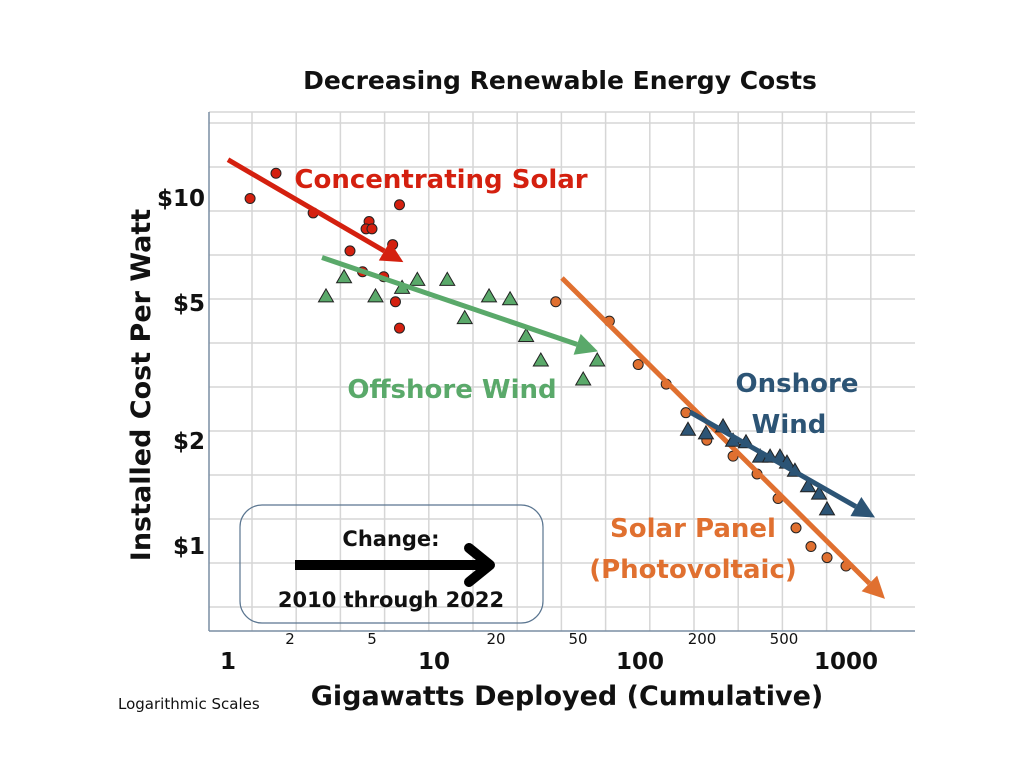  What do you see at coordinates (189, 704) in the screenshot?
I see `log-scale-note: Logarithmic Scales` at bounding box center [189, 704].